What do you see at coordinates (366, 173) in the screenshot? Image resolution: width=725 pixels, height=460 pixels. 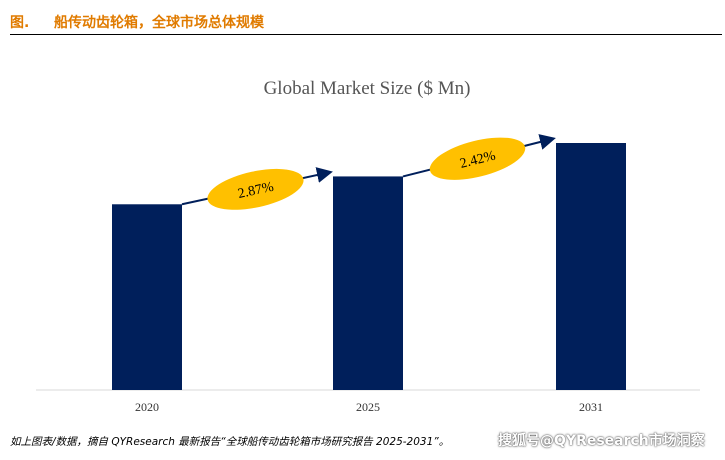 I see `growth-bubbles-group: 2.87%2.42%` at bounding box center [366, 173].